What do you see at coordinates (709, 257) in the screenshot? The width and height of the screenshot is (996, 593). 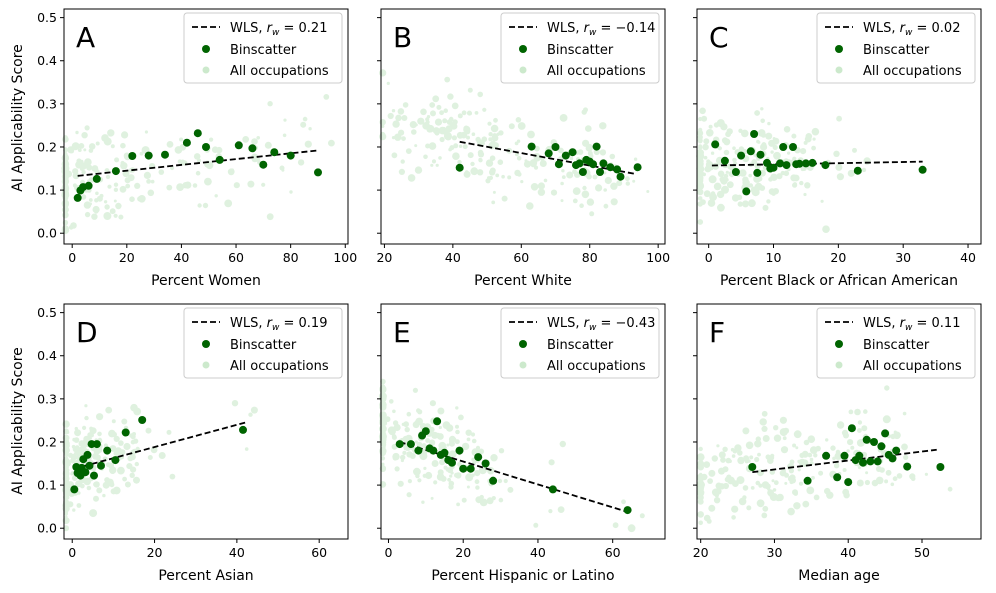 I see `x-tick-label: 0` at bounding box center [709, 257].